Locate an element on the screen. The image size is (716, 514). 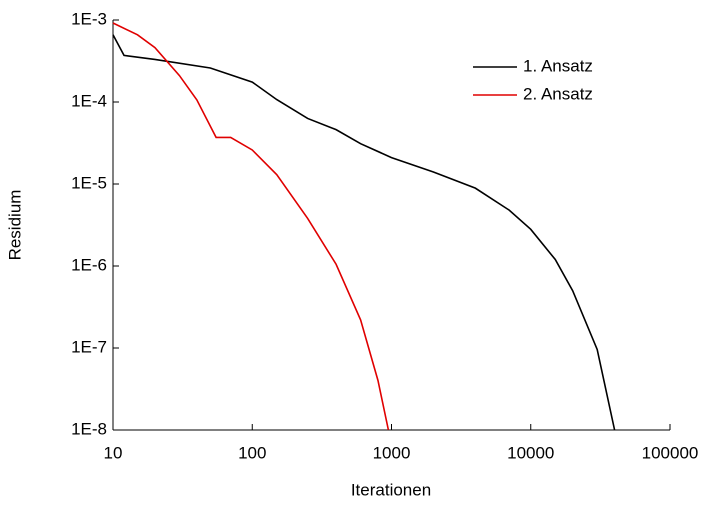
x-tick-label: 100000 is located at coordinates (670, 452).